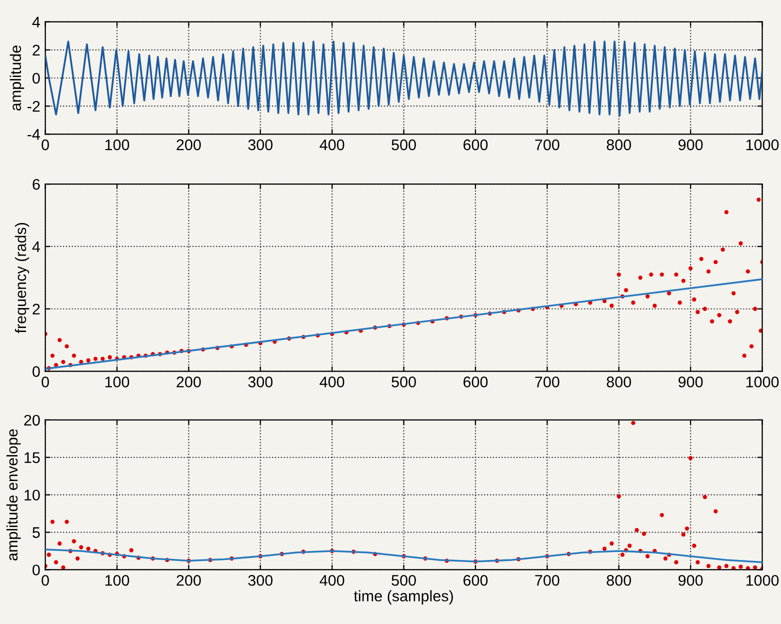 The height and width of the screenshot is (624, 781). What do you see at coordinates (34, 134) in the screenshot?
I see `y-tick-label: -4` at bounding box center [34, 134].